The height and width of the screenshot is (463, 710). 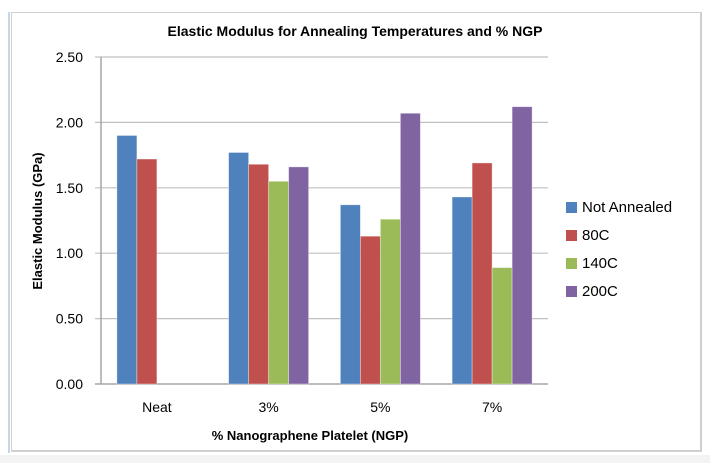 I want to click on bar-80c-3pct, so click(x=259, y=274).